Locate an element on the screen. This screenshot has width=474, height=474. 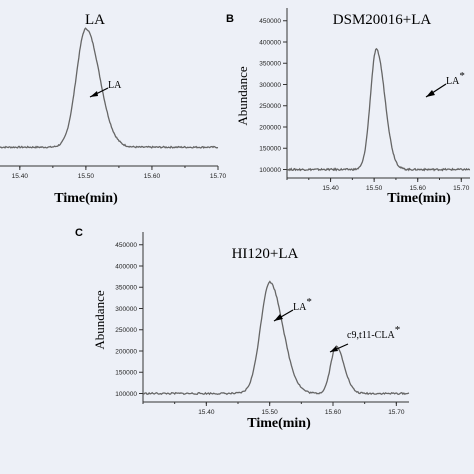
panel-a-trace is located at coordinates (109, 88).